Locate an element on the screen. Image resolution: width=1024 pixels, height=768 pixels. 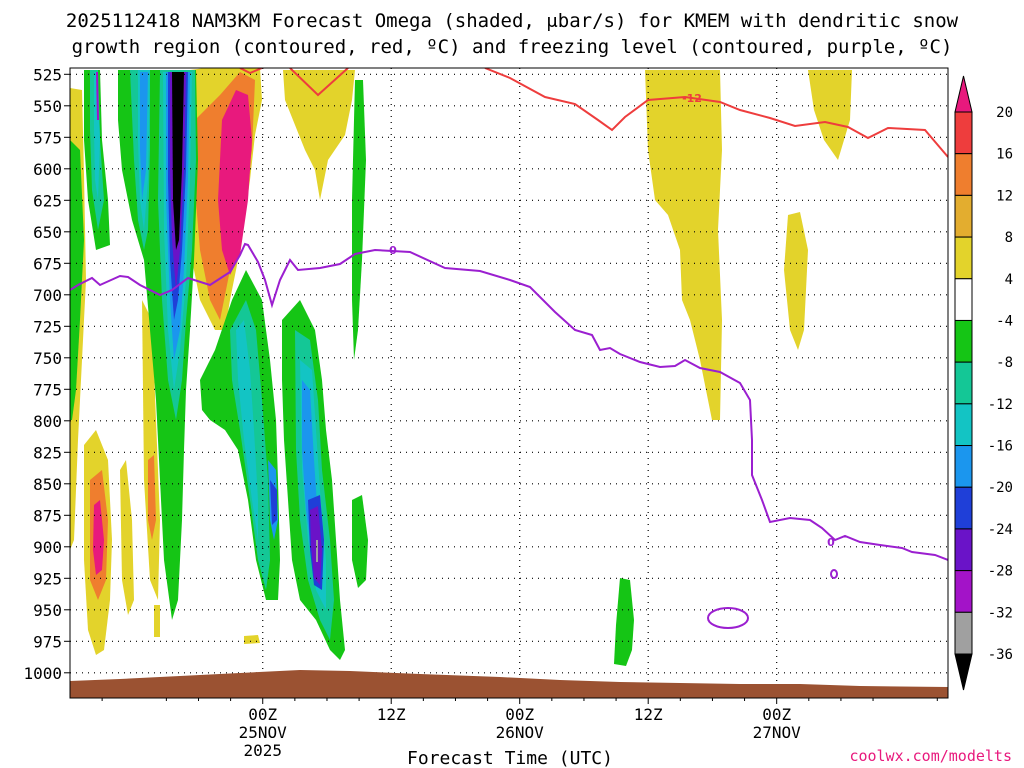
colorbar-level-label: 12 is located at coordinates (1004, 196).